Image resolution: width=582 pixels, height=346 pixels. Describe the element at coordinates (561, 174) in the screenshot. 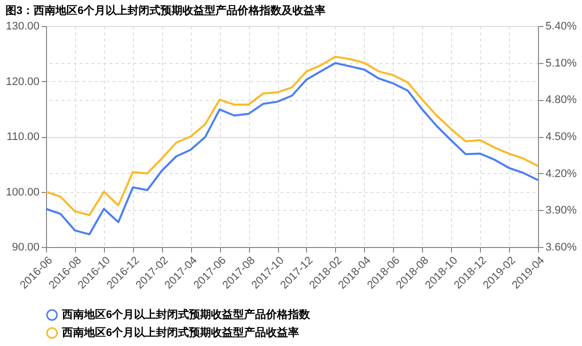

I see `y2-tick-label: 4.20%` at that location.